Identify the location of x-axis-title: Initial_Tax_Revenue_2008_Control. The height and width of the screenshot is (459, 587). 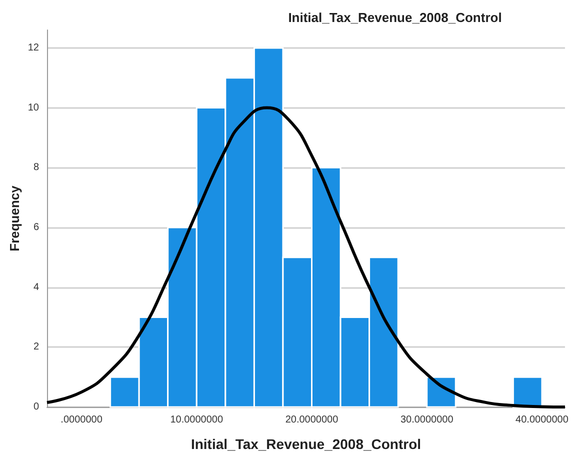
(306, 444).